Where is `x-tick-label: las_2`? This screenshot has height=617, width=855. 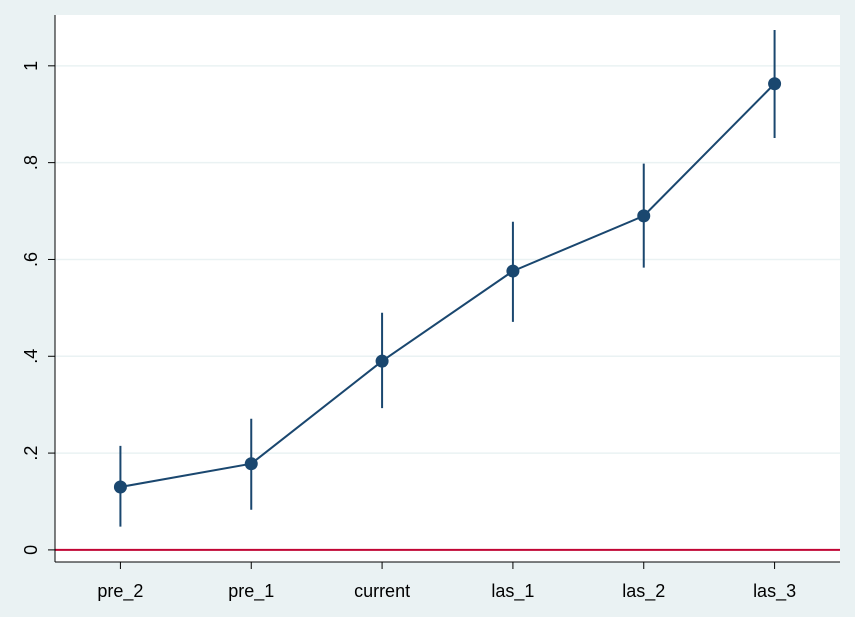 x-tick-label: las_2 is located at coordinates (643, 591).